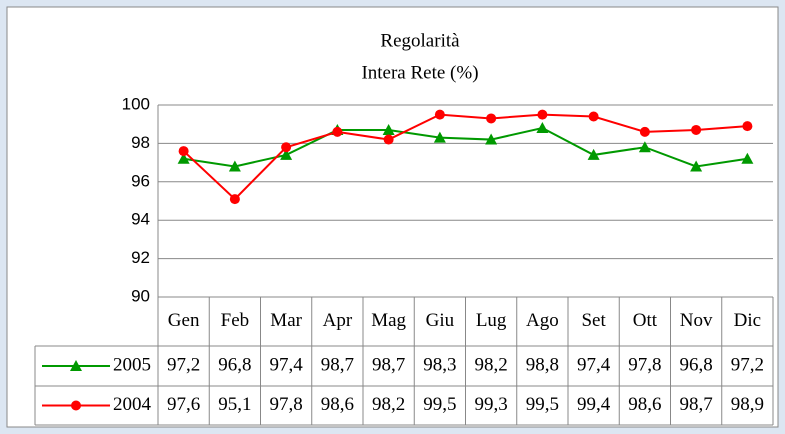 This screenshot has height=434, width=785. What do you see at coordinates (542, 320) in the screenshot?
I see `x-tick-label: Ago` at bounding box center [542, 320].